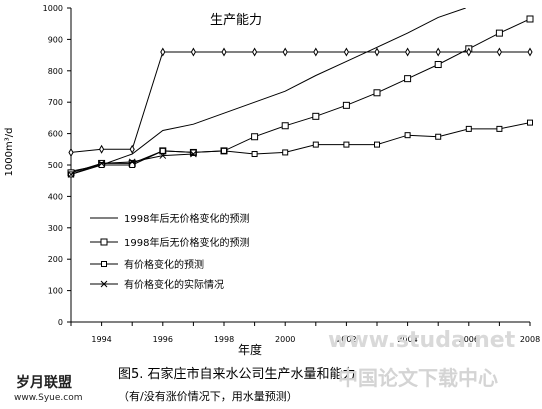 This screenshot has width=542, height=409. I want to click on y-tick-label: 400, so click(55, 196).